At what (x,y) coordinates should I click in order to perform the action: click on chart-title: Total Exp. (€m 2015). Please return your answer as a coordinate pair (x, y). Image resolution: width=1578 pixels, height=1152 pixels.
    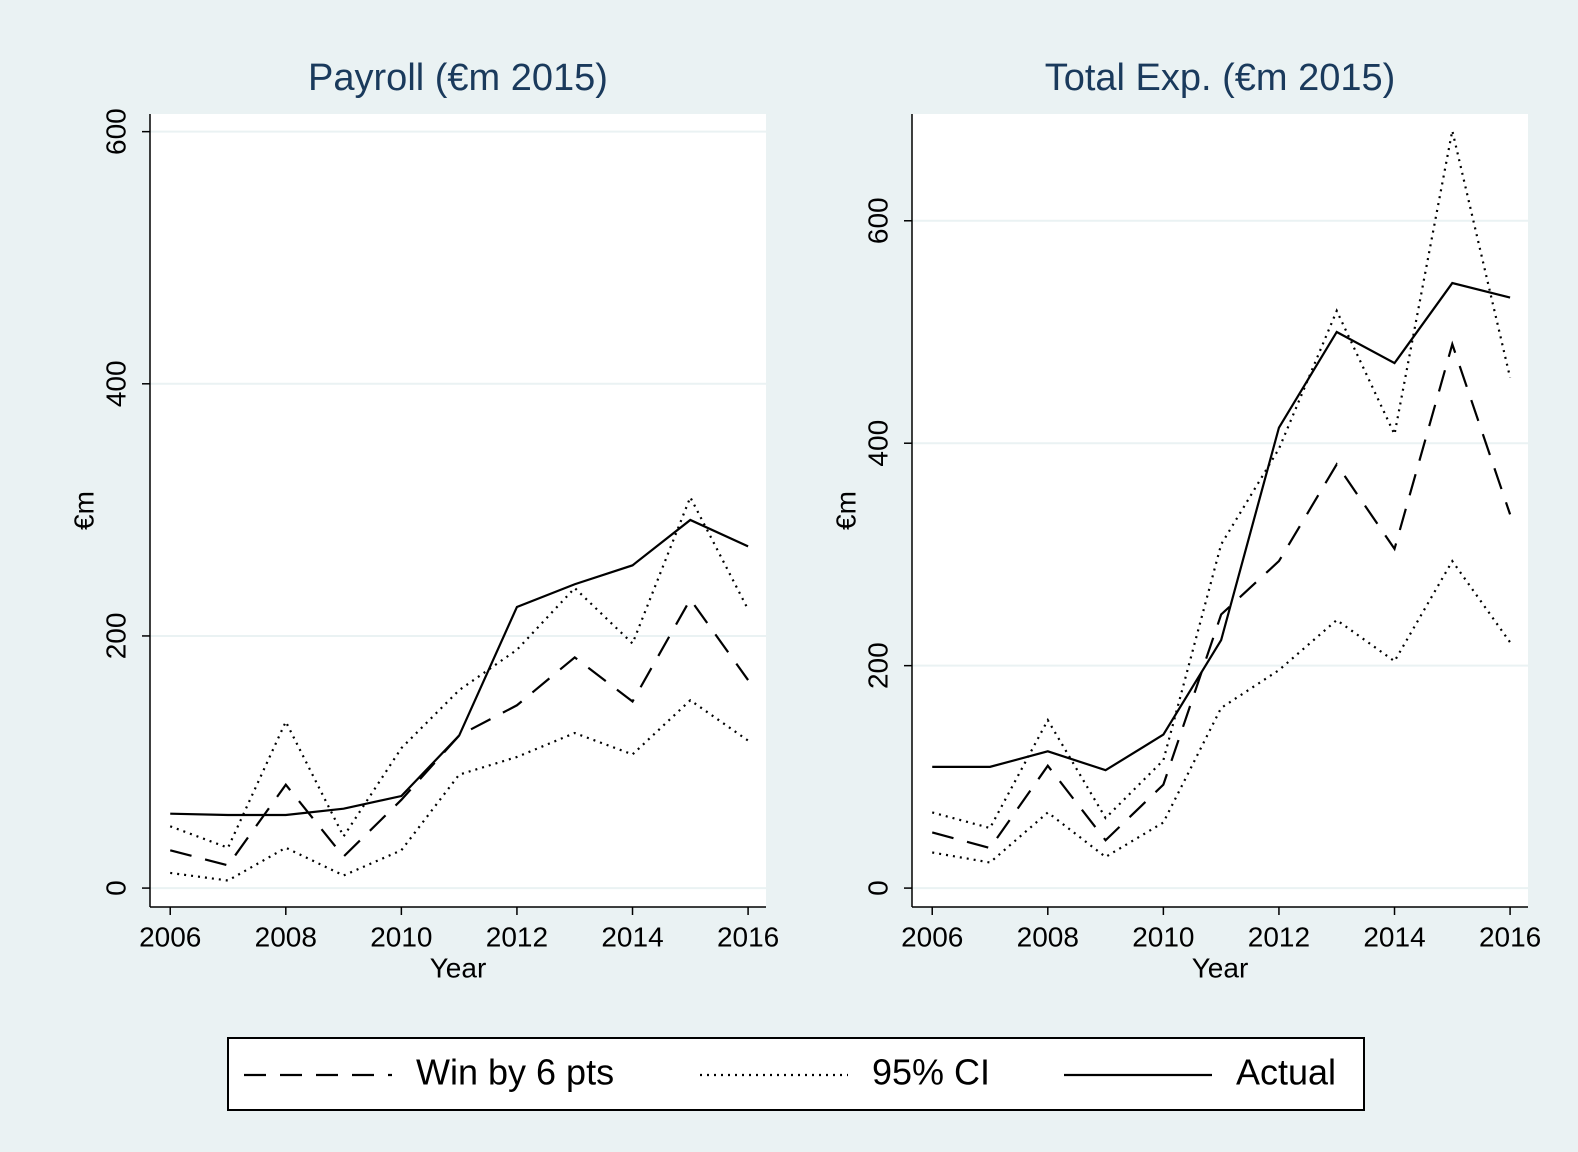
    Looking at the image, I should click on (1220, 78).